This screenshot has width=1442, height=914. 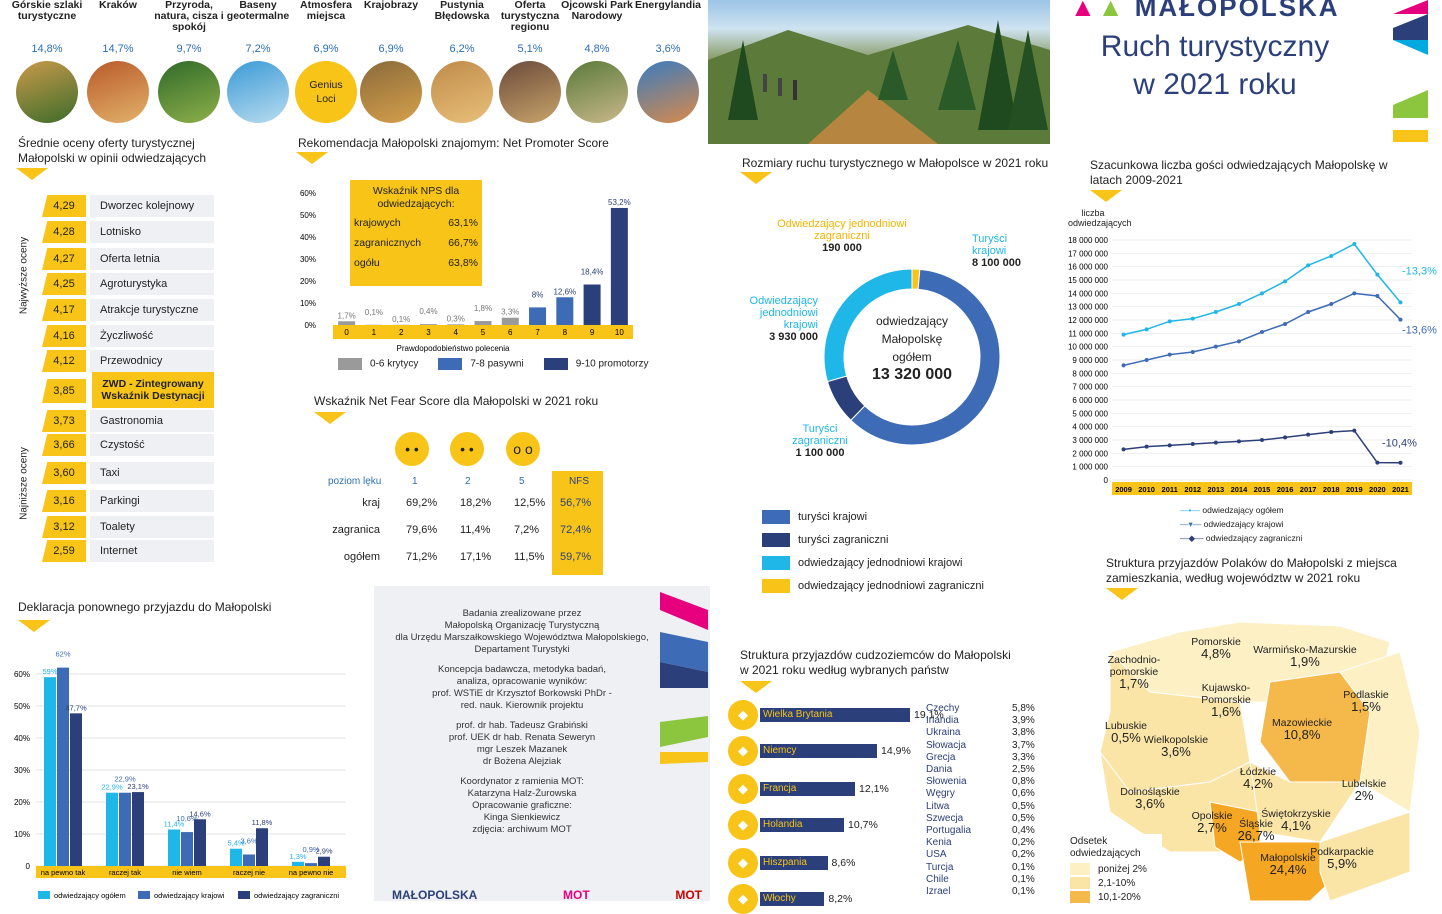 What do you see at coordinates (619, 332) in the screenshot?
I see `nps-xtick: 10` at bounding box center [619, 332].